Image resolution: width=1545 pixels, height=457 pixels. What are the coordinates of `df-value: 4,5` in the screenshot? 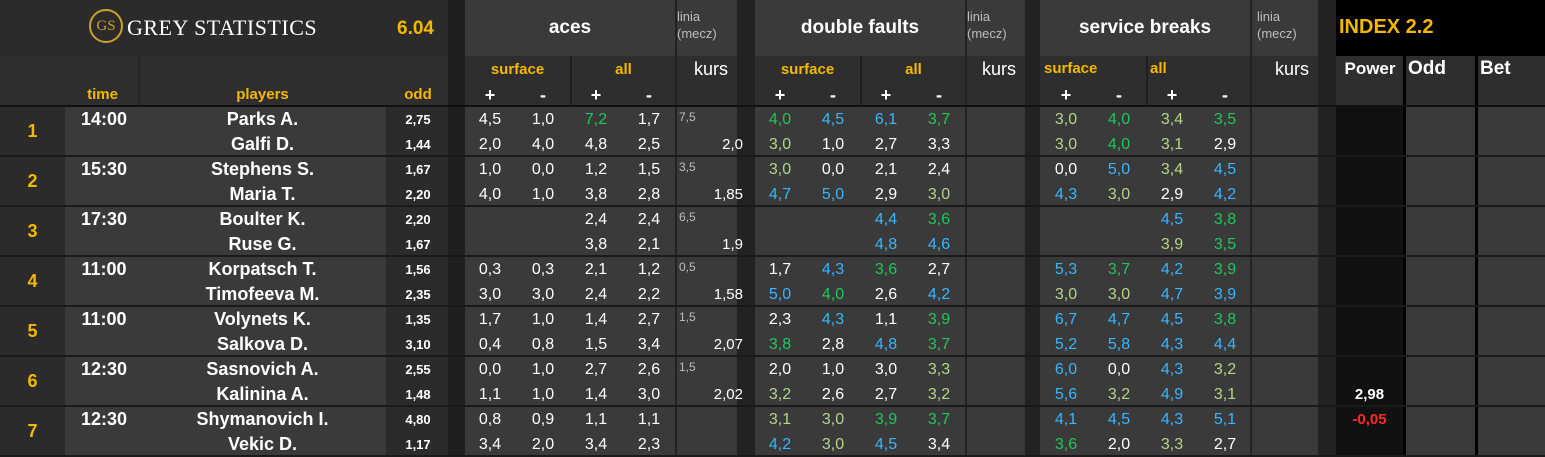 It's located at (833, 119).